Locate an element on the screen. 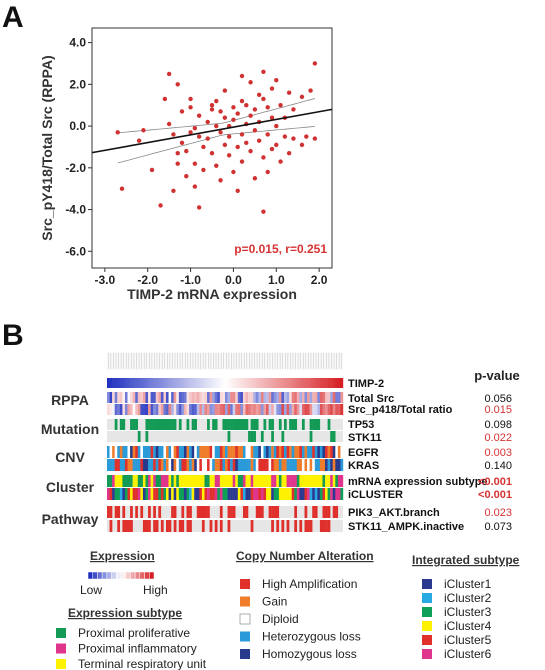 This screenshot has width=545, height=670. ci-lower-line is located at coordinates (216, 145).